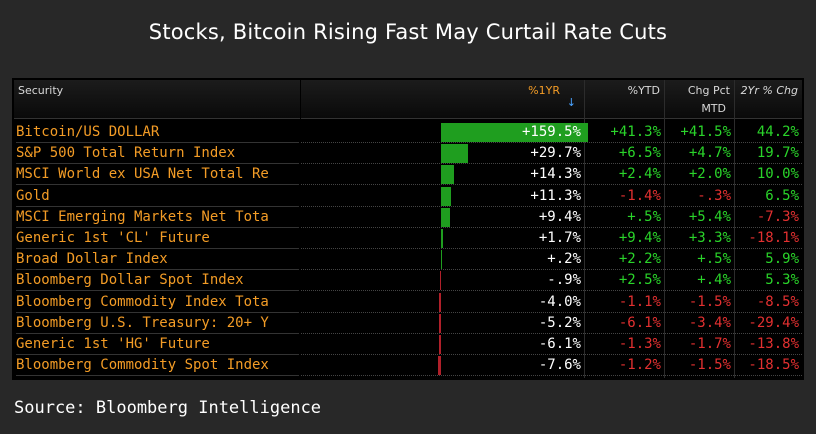 This screenshot has height=434, width=816. I want to click on header-security-label: Security, so click(41, 90).